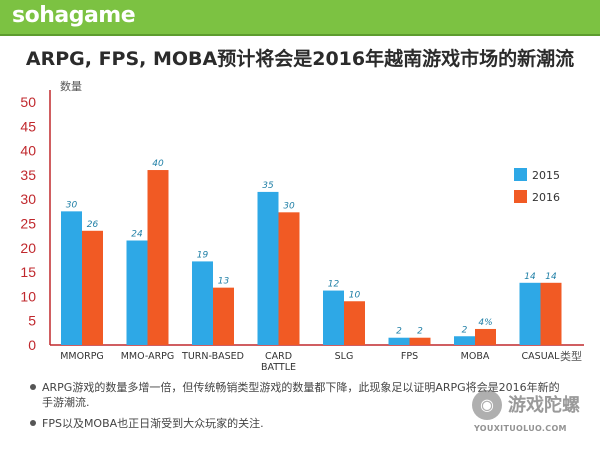 The image size is (600, 450). Describe the element at coordinates (300, 18) in the screenshot. I see `header-bar: sohagame` at that location.